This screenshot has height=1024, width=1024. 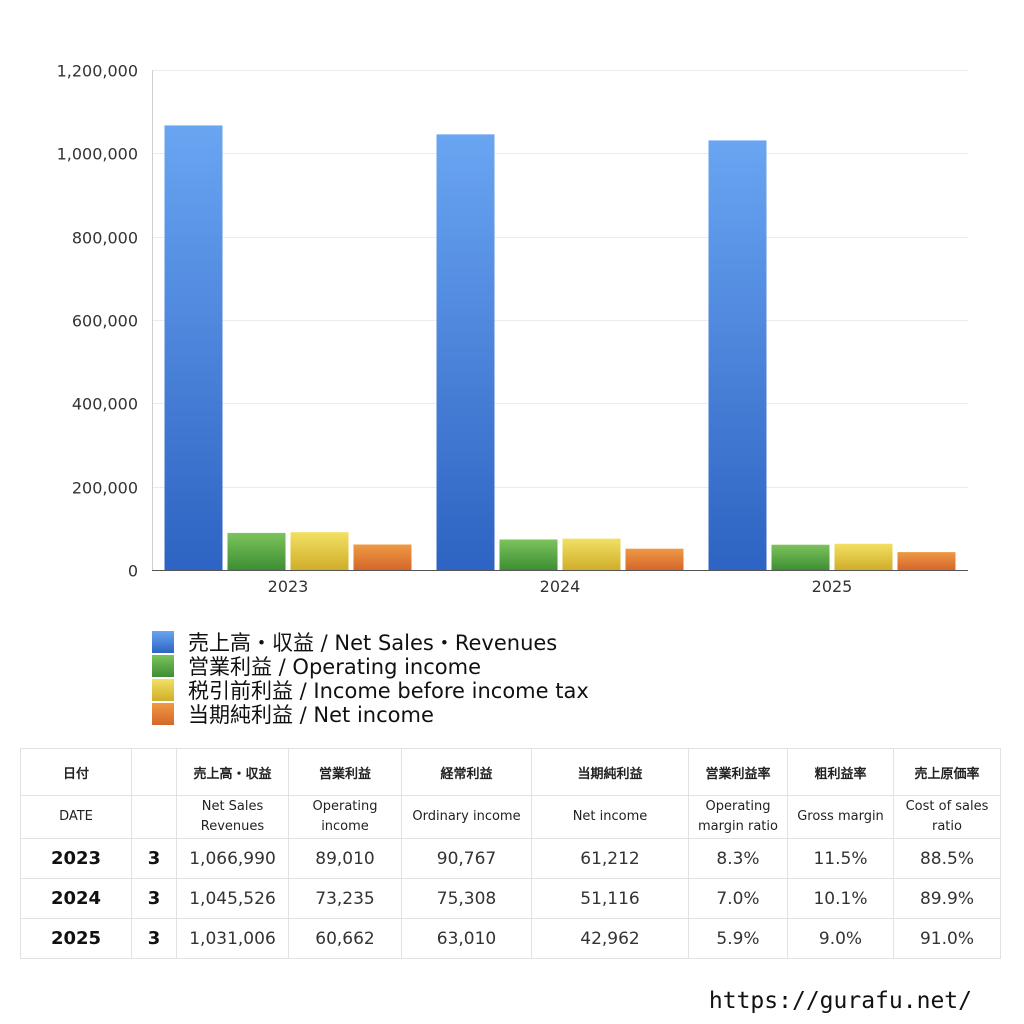 I want to click on header-jp-operating-income: 営業利益, so click(x=345, y=772).